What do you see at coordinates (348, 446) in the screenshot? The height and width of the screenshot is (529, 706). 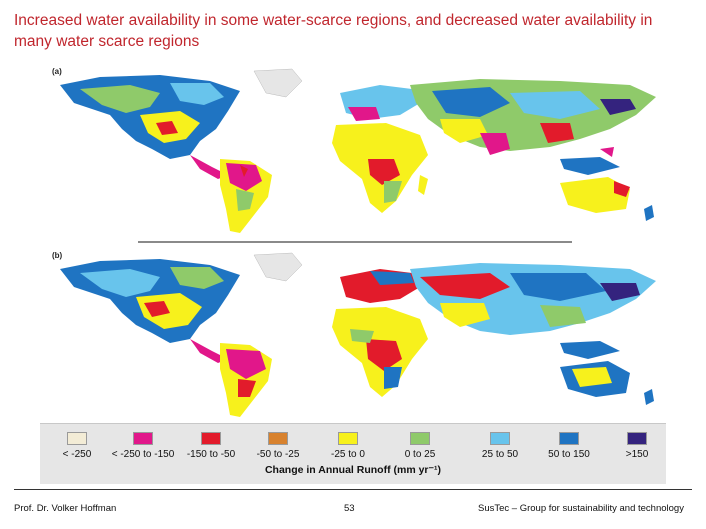 I see `legend-item: -25 to 0` at bounding box center [348, 446].